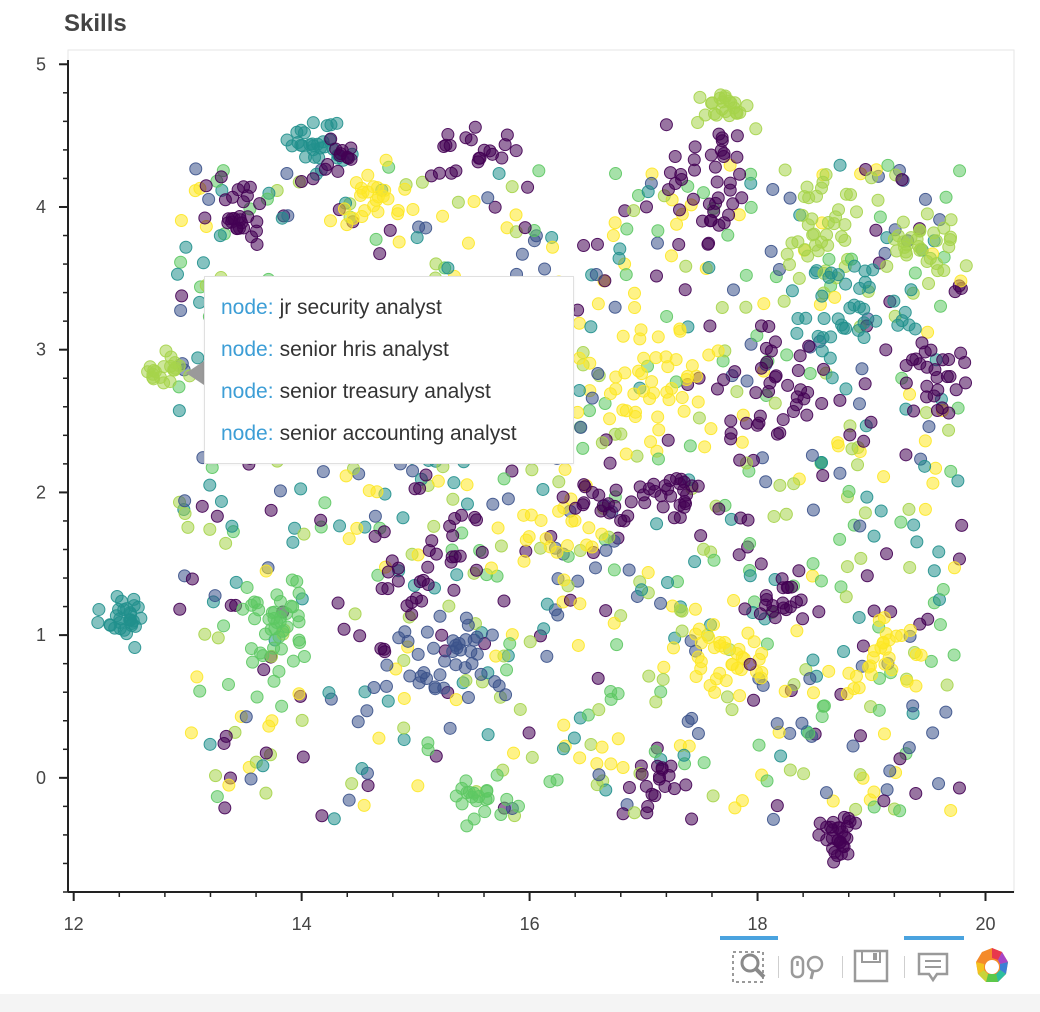 The width and height of the screenshot is (1040, 1012). What do you see at coordinates (750, 966) in the screenshot?
I see `box-zoom-icon` at bounding box center [750, 966].